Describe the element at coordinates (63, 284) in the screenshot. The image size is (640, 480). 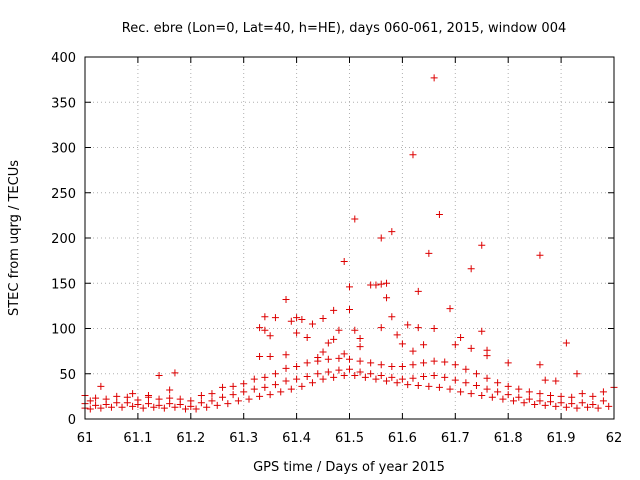
I see `y-tick-label: 150` at that location.